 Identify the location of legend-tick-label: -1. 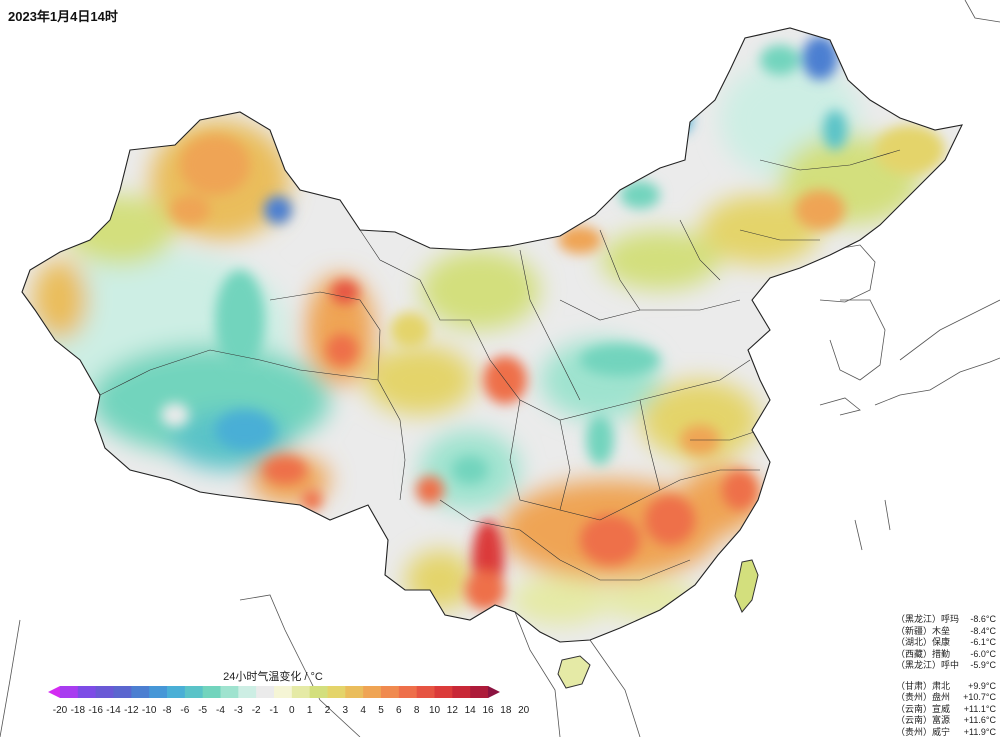
(274, 710).